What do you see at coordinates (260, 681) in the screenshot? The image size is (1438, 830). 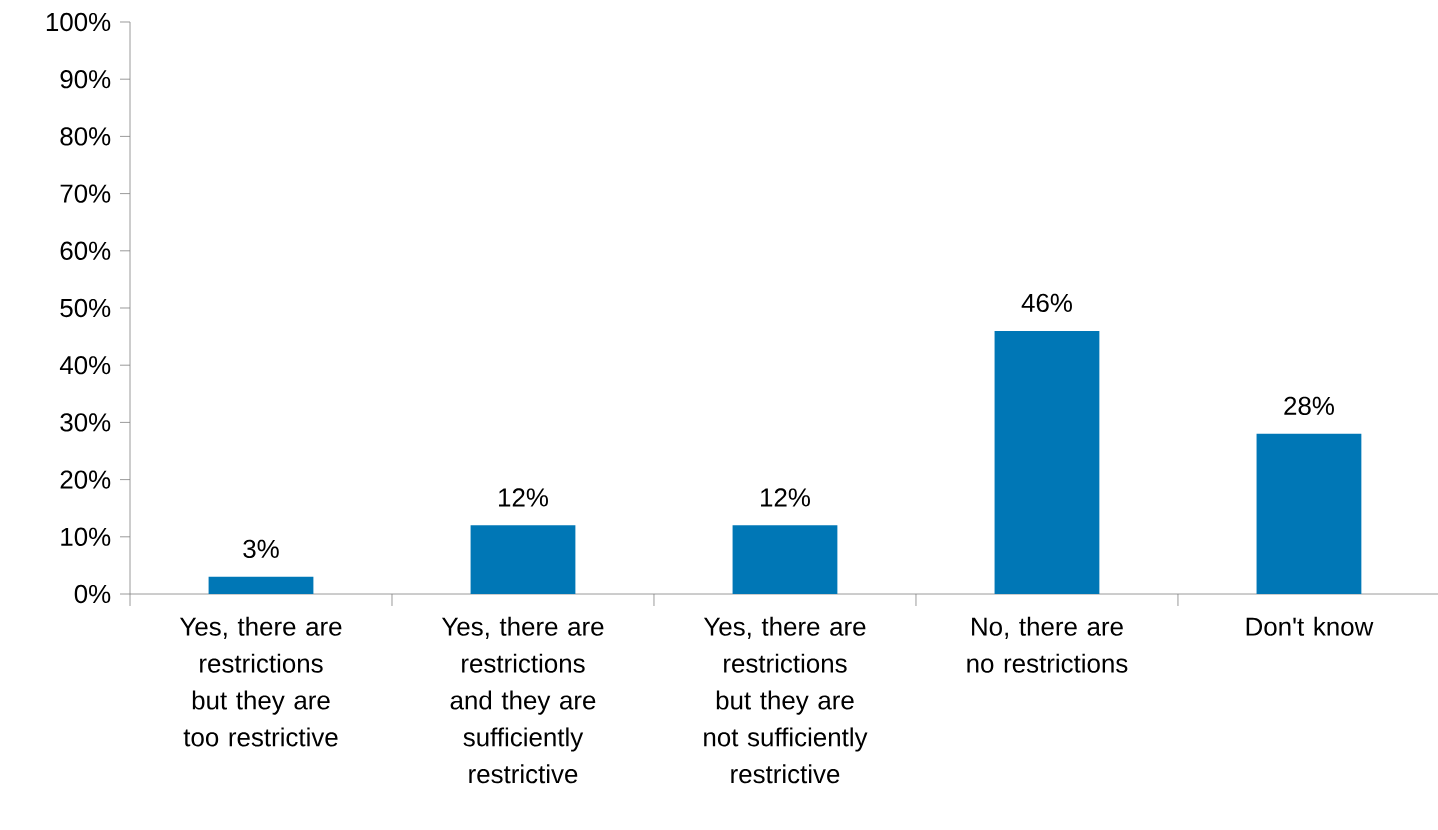 I see `x-tick-label: Yes, there are restrictions but they are too restrictive` at bounding box center [260, 681].